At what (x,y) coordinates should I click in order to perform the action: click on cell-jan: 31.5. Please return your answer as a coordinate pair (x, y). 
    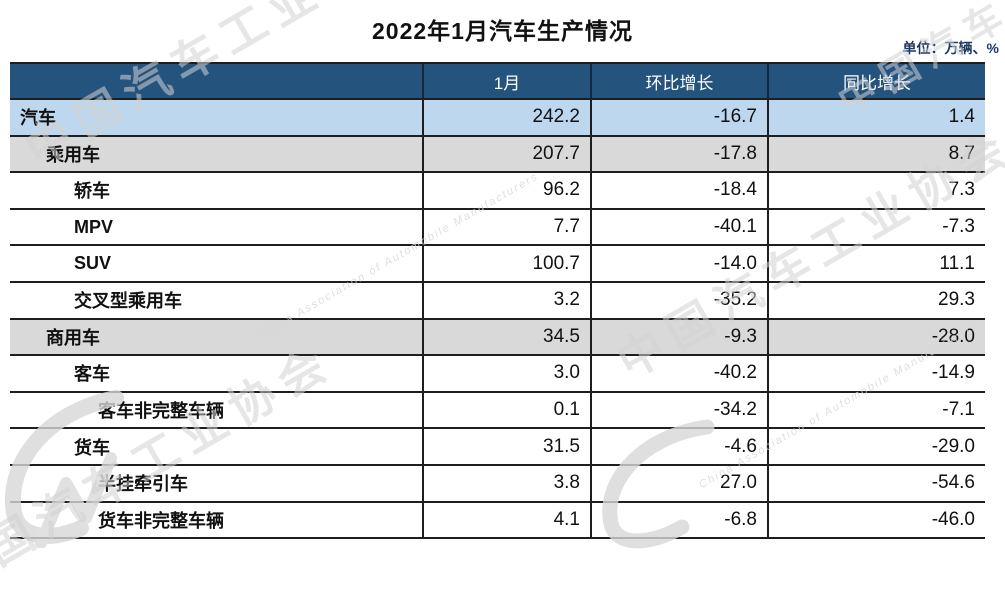
    Looking at the image, I should click on (506, 446).